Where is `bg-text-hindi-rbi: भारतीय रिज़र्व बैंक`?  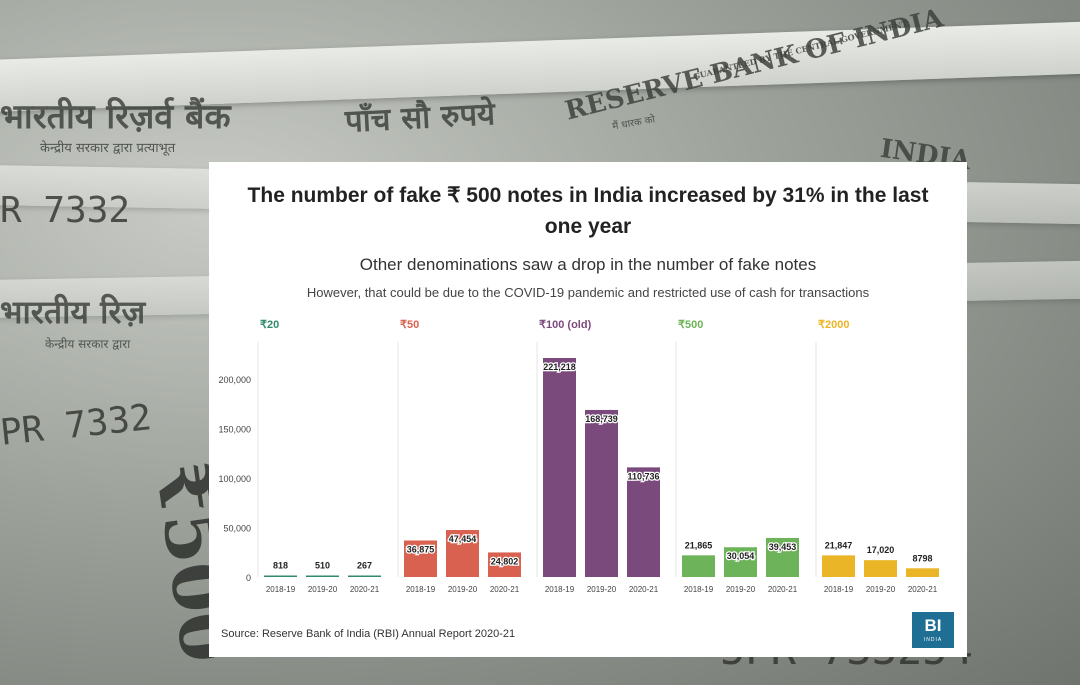
bg-text-hindi-rbi: भारतीय रिज़र्व बैंक is located at coordinates (115, 117).